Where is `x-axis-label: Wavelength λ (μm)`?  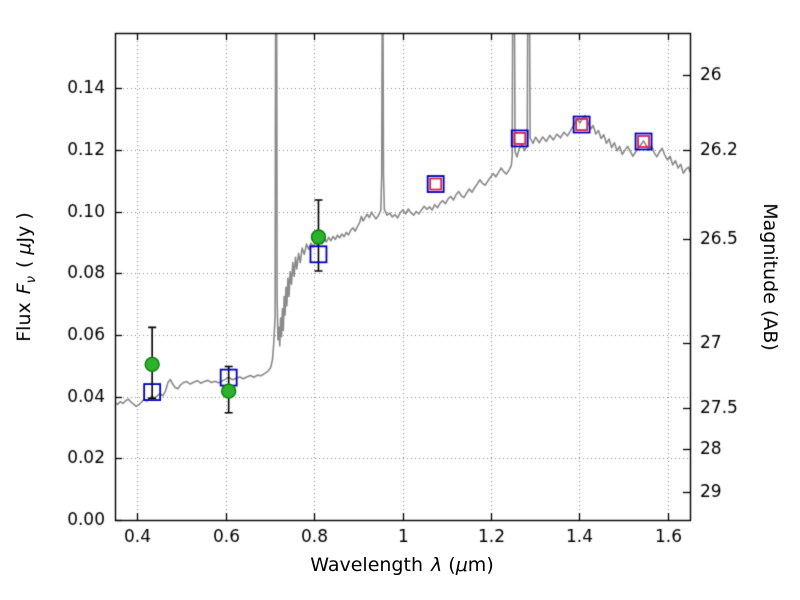
x-axis-label: Wavelength λ (μm) is located at coordinates (401, 565).